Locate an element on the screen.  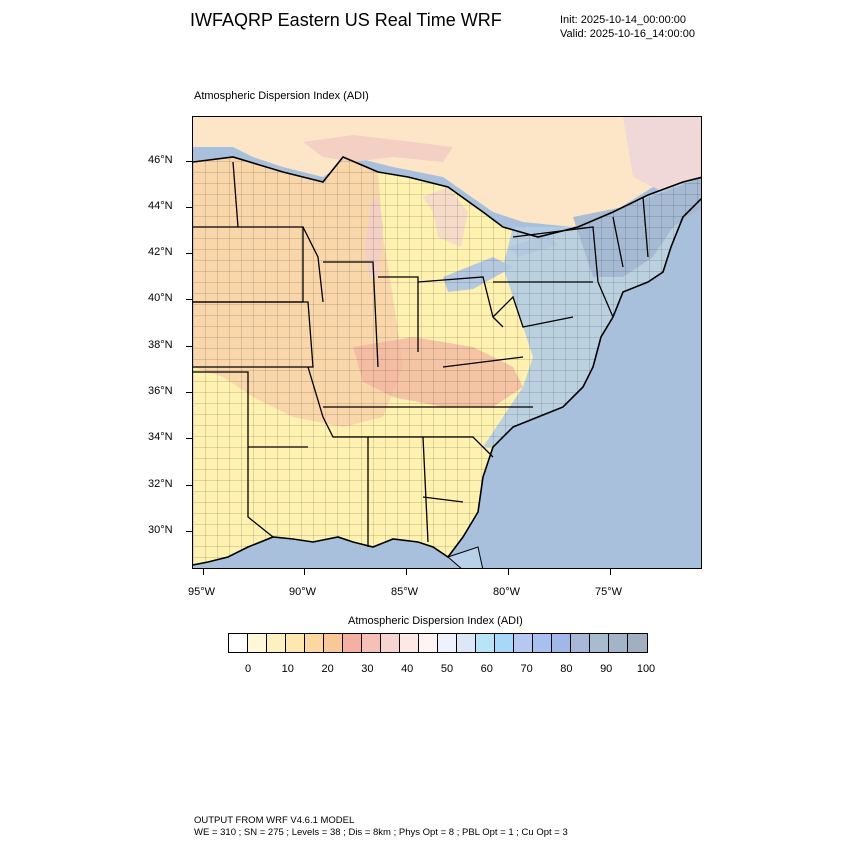
lon-label: 90°W is located at coordinates (303, 592).